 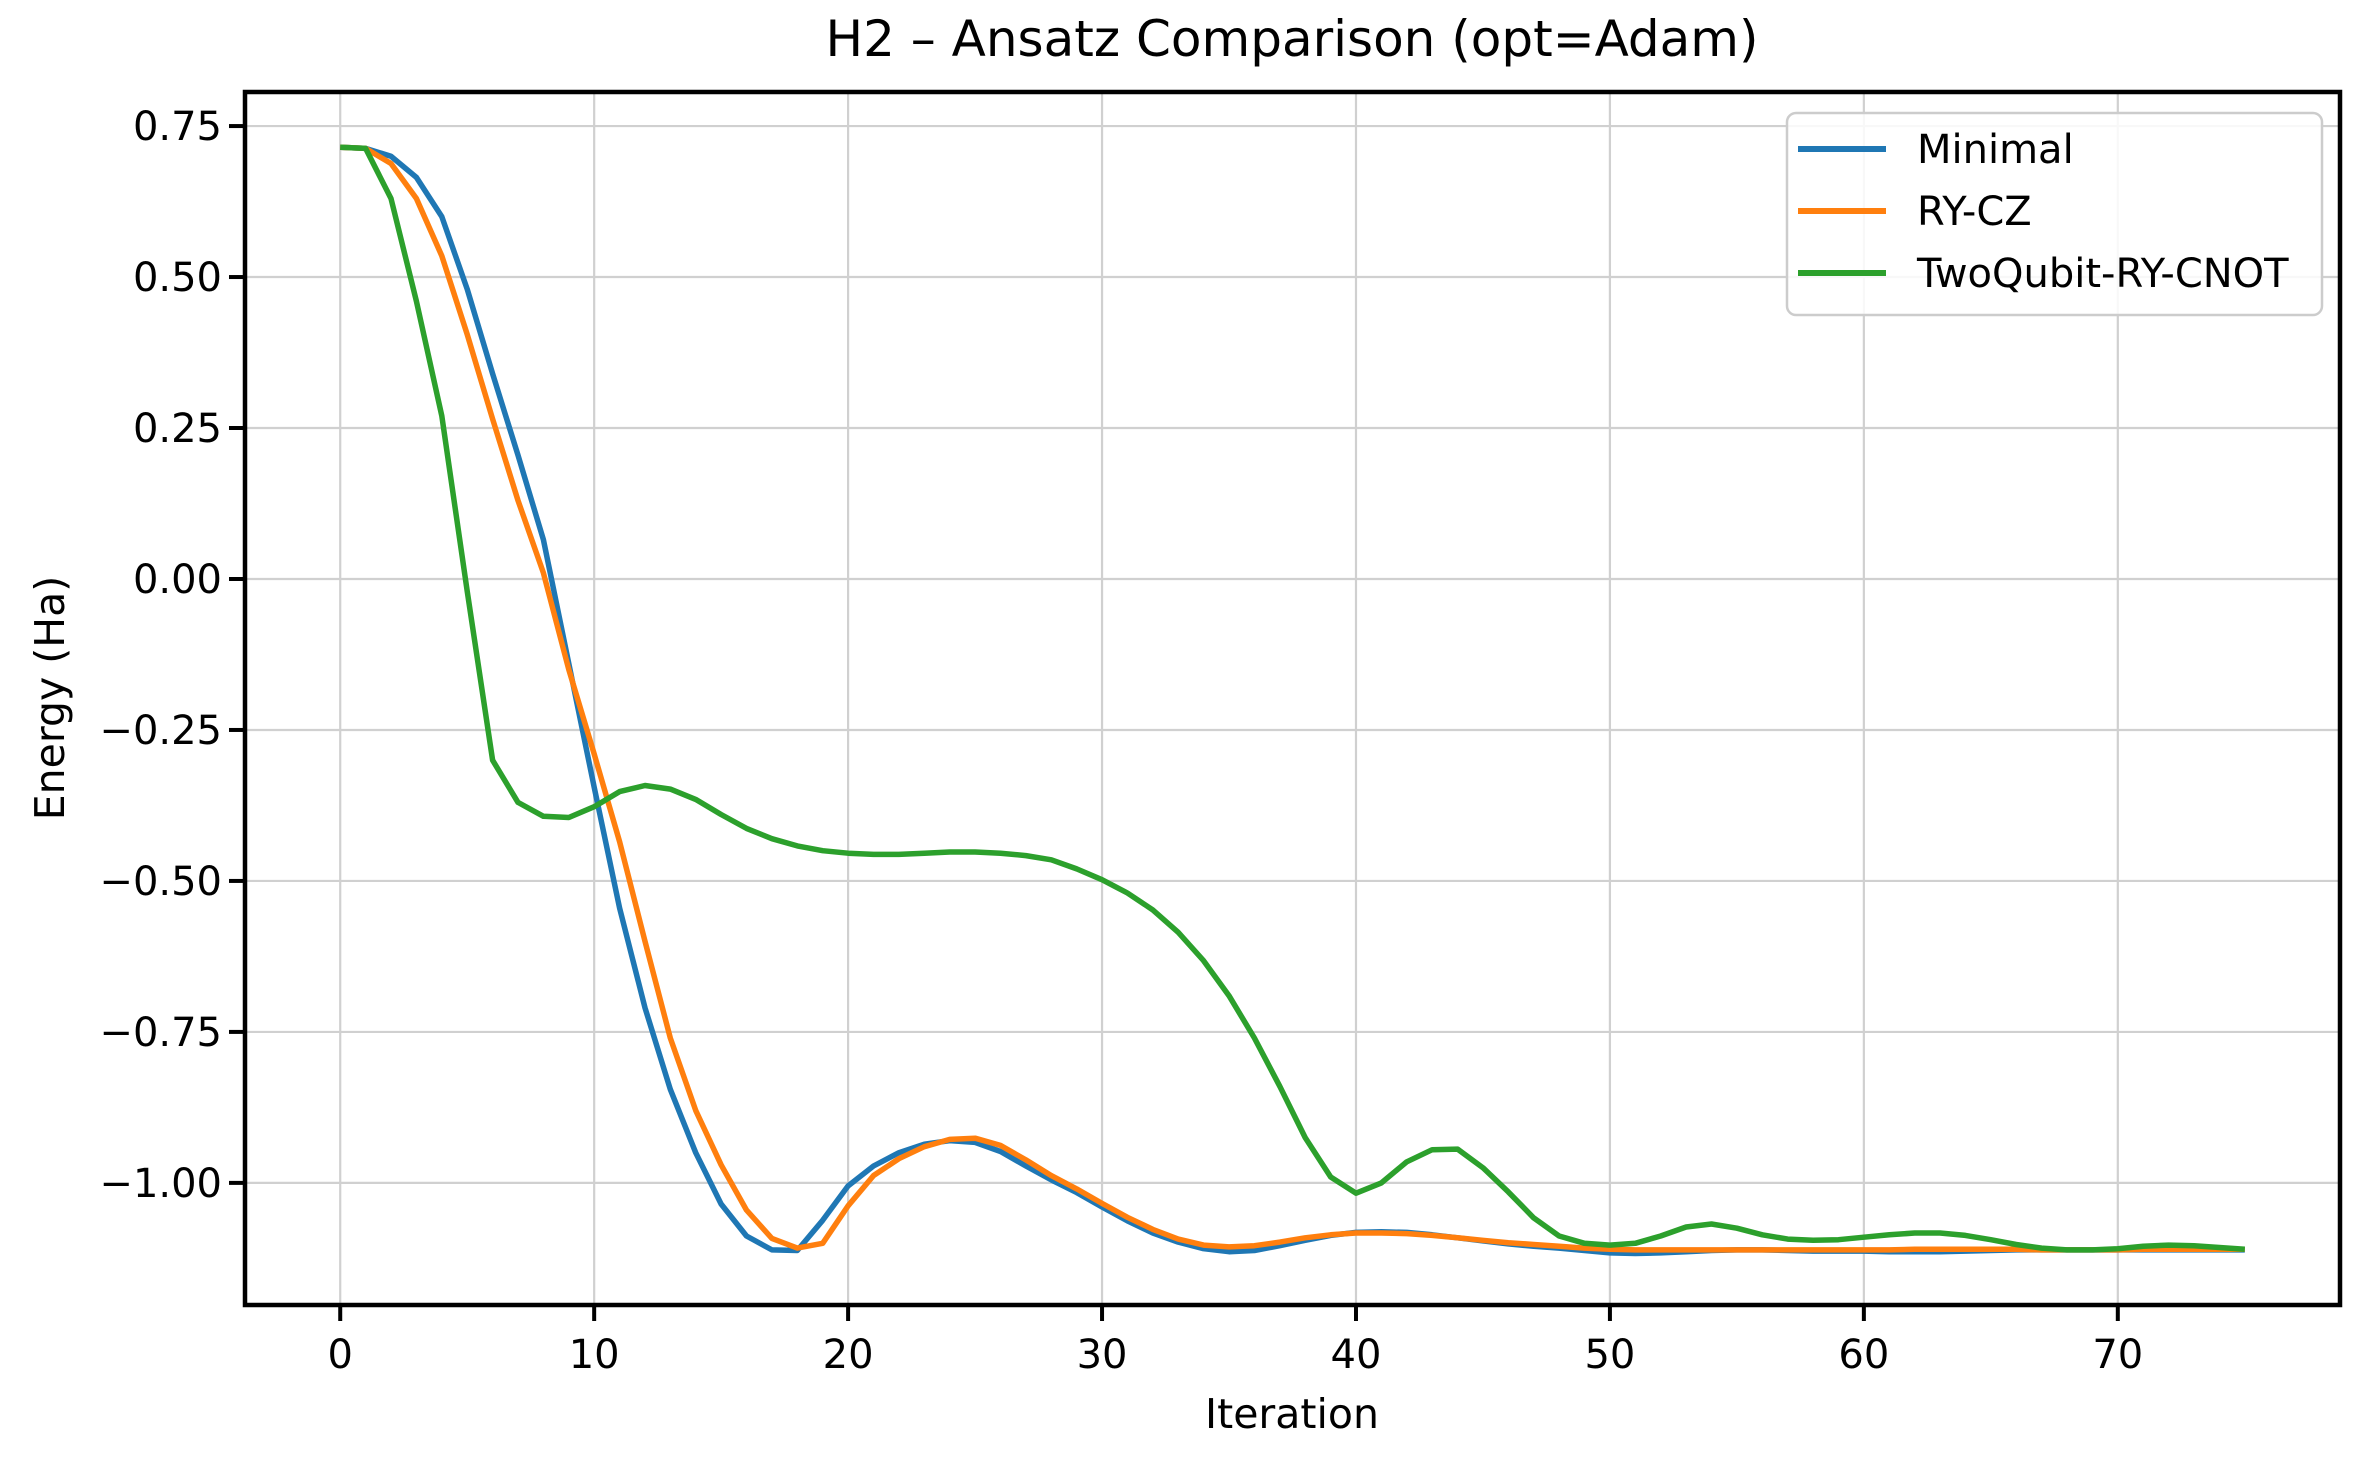 I want to click on x-tick-label: 30, so click(x=1102, y=1355).